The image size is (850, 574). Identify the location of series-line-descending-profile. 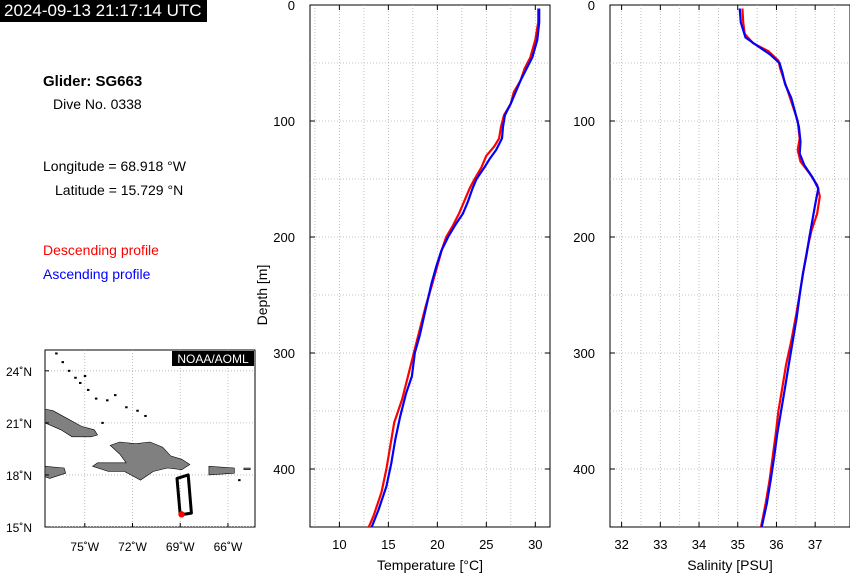
(781, 267).